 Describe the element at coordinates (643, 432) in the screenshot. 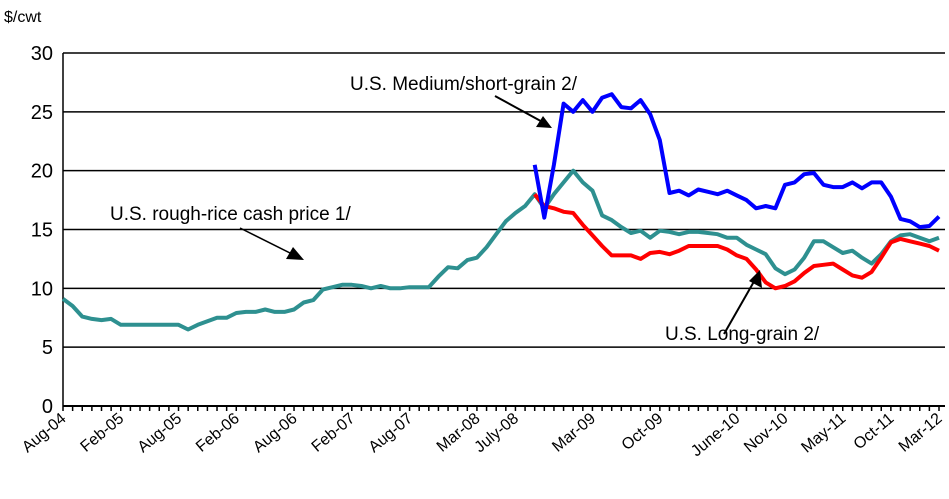

I see `x-tick-label: Oct-09` at that location.